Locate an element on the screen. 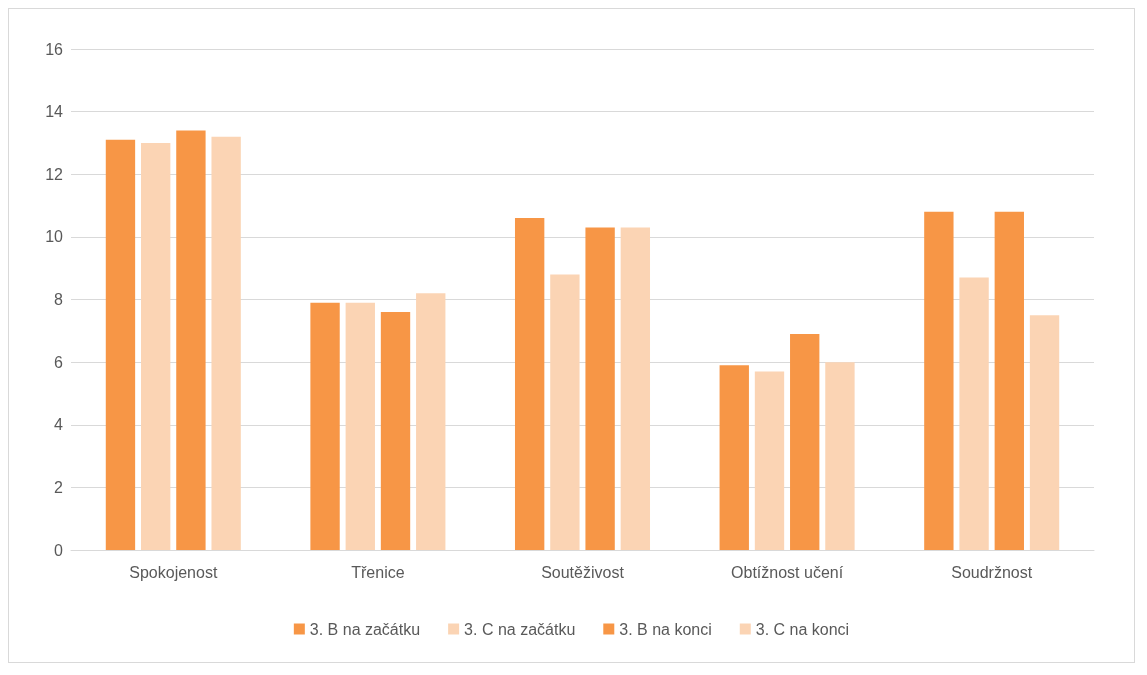  y-tick-label: 8 is located at coordinates (59, 299).